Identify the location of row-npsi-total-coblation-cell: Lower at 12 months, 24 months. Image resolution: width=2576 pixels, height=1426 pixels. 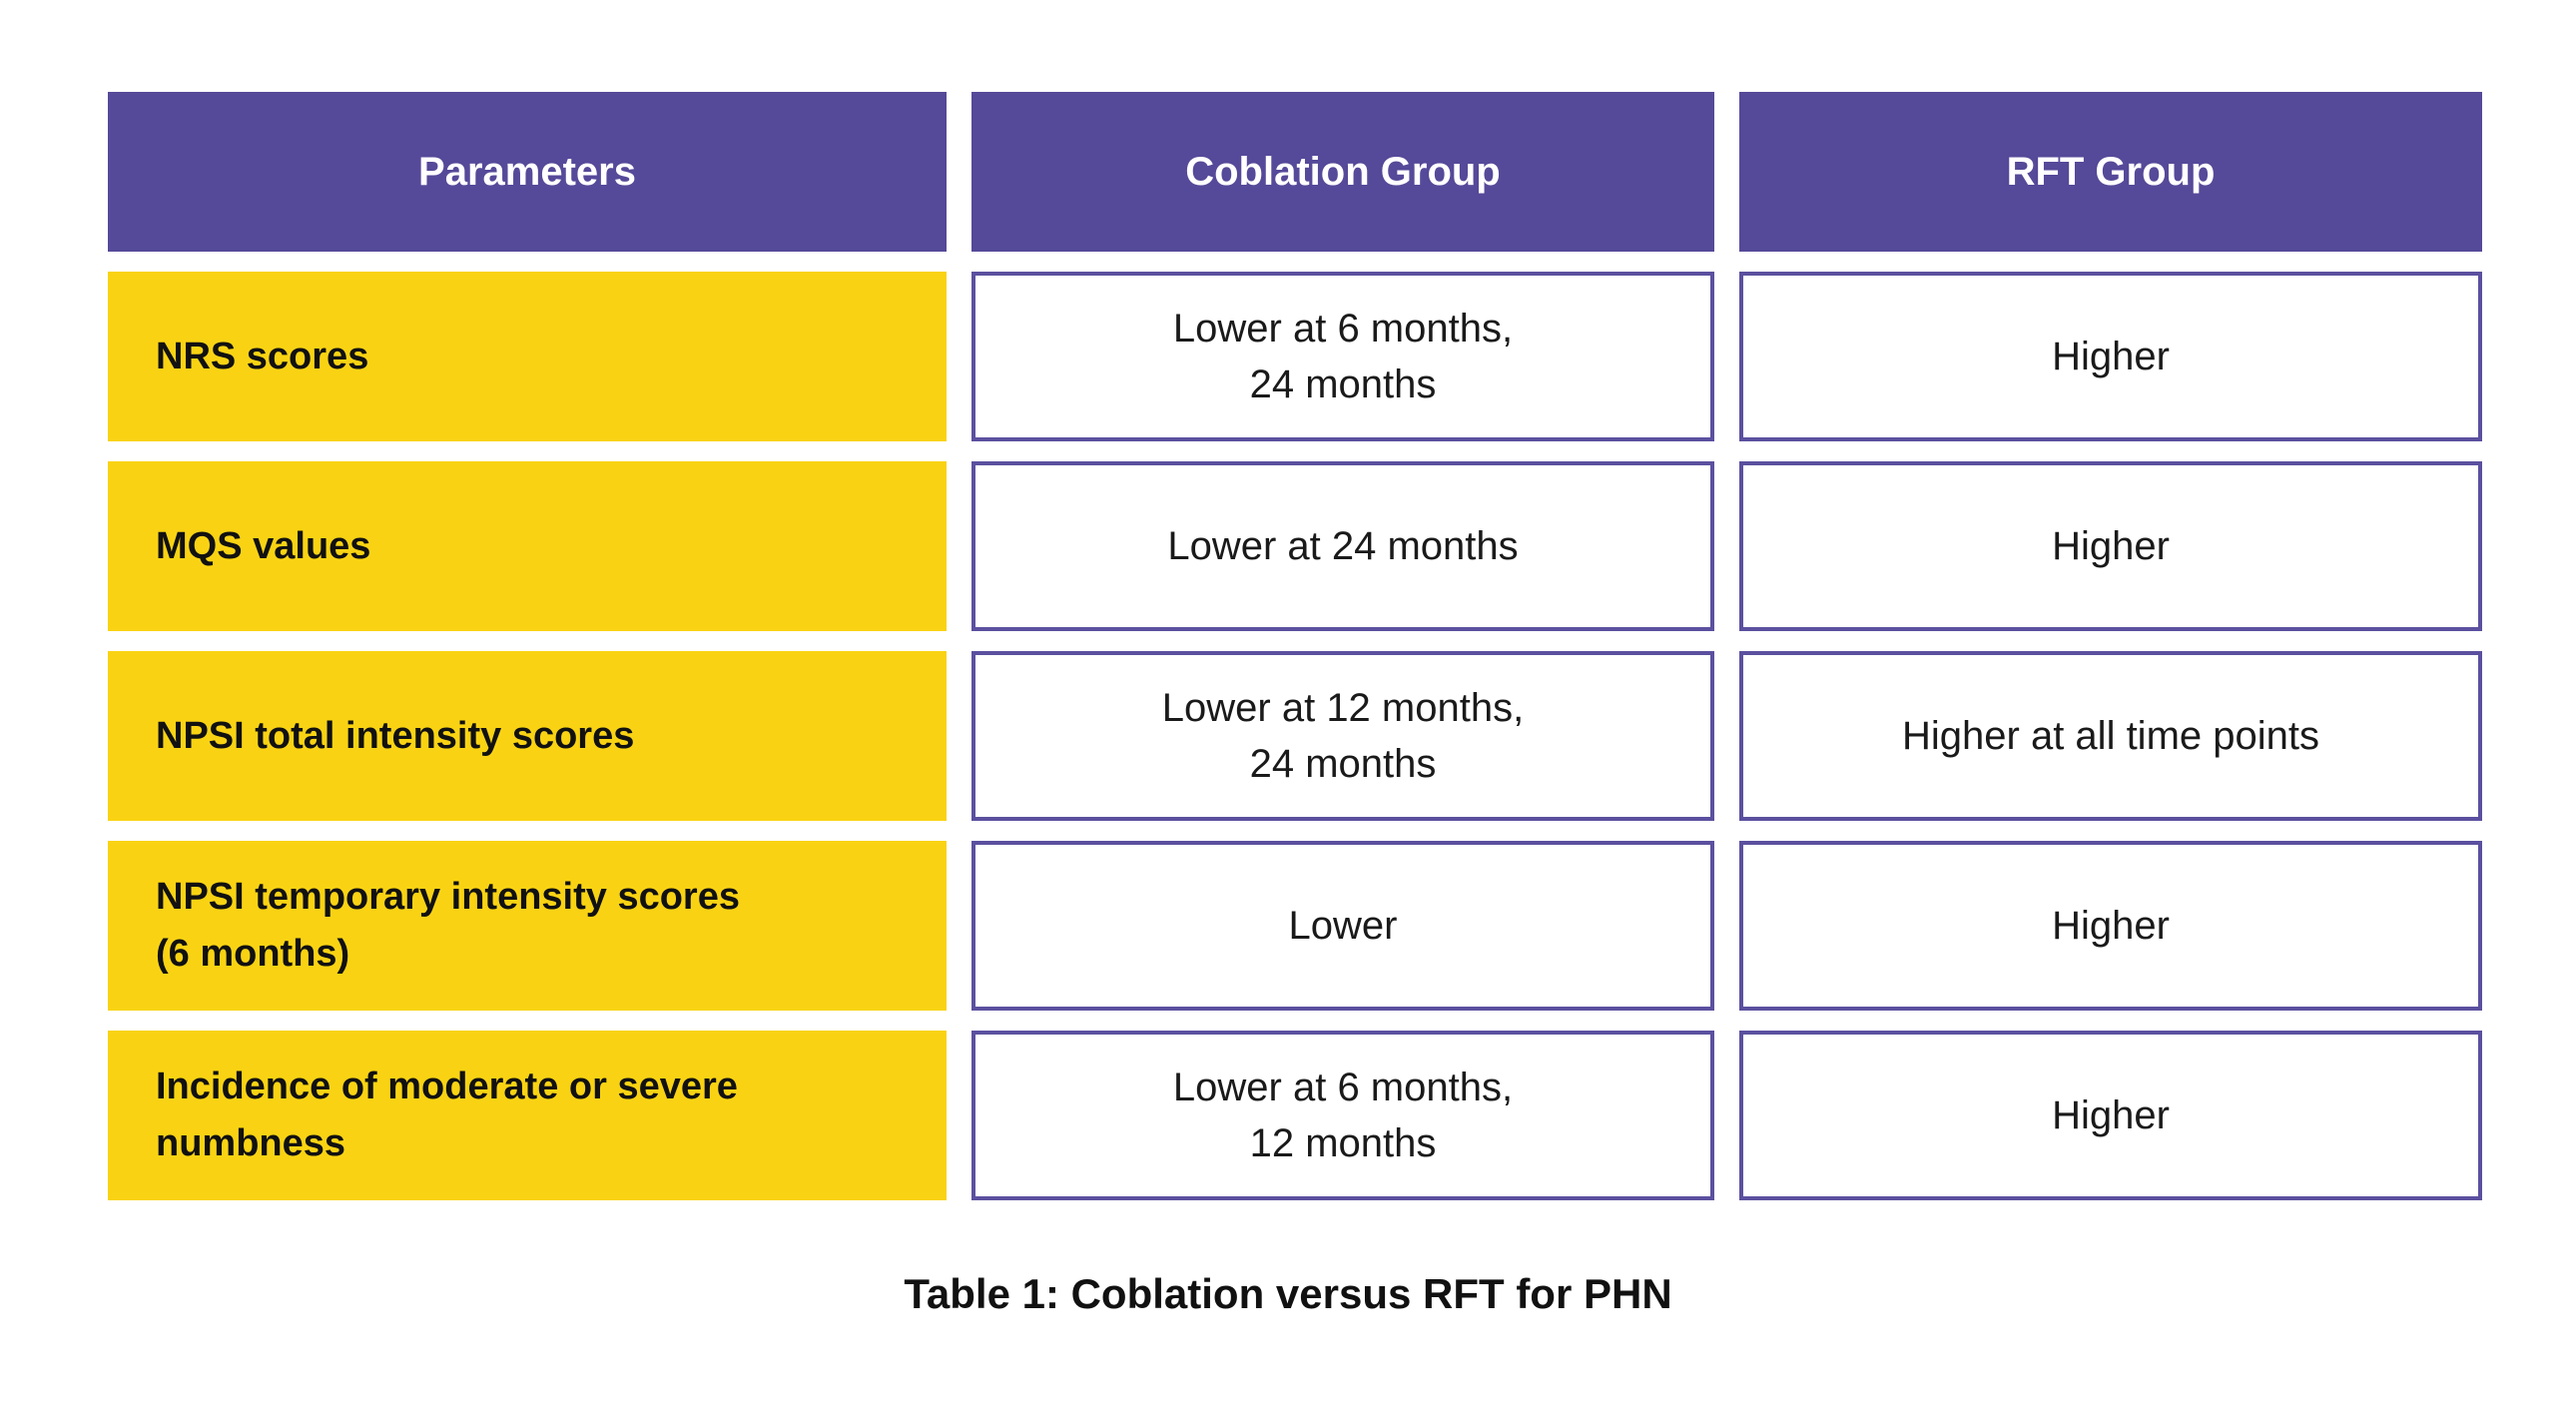
(1342, 736).